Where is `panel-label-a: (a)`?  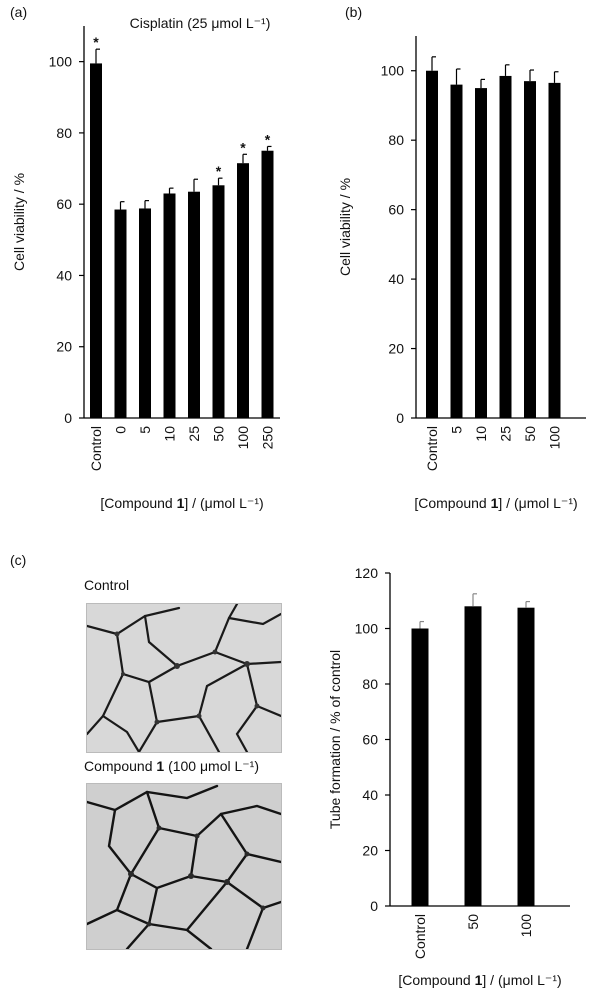 panel-label-a: (a) is located at coordinates (19, 12).